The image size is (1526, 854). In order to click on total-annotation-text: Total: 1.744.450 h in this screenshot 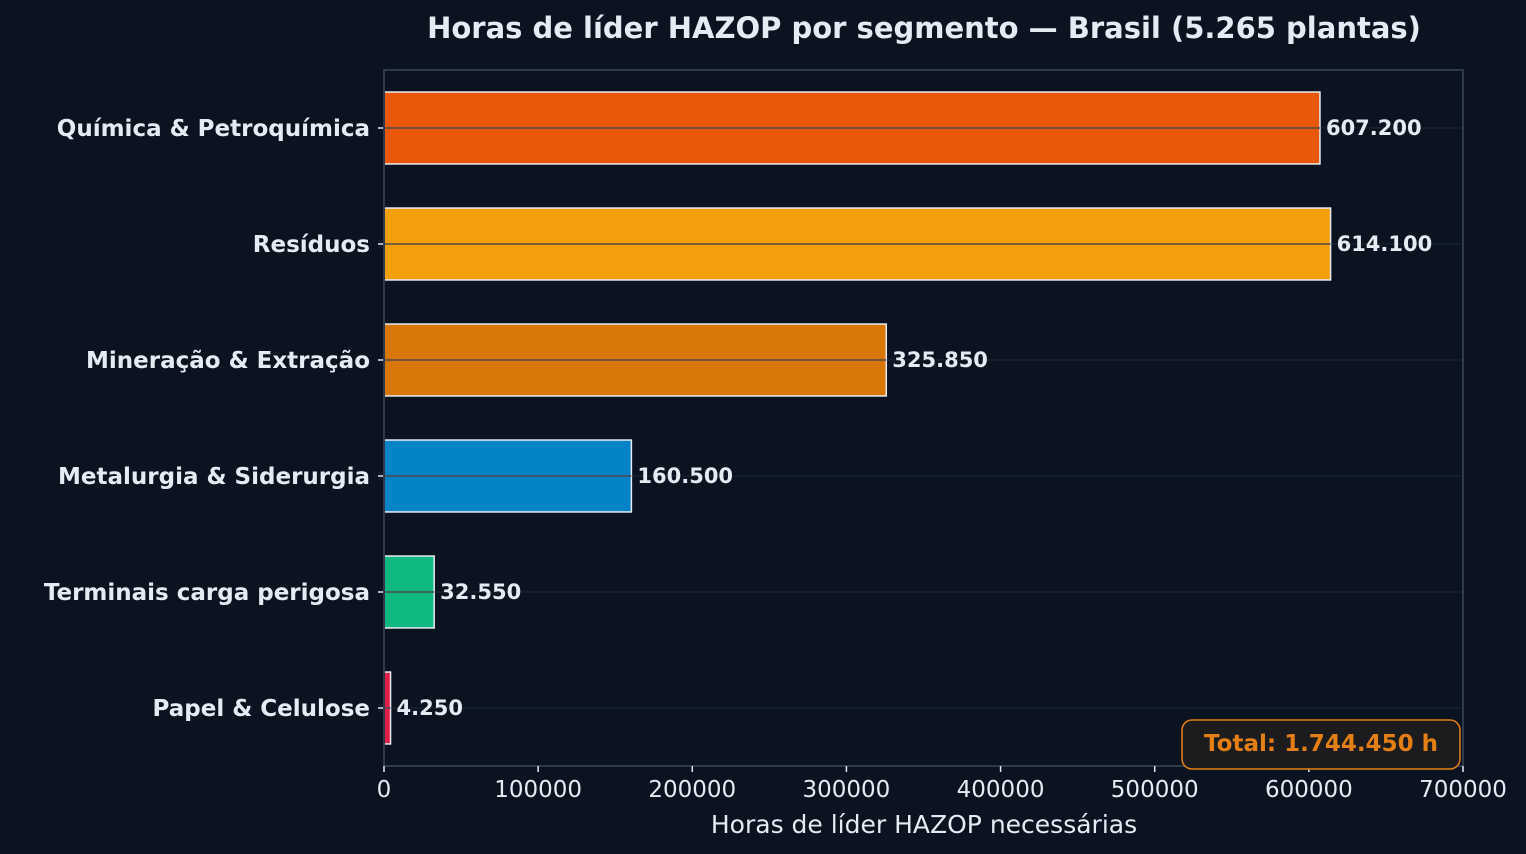, I will do `click(1321, 744)`.